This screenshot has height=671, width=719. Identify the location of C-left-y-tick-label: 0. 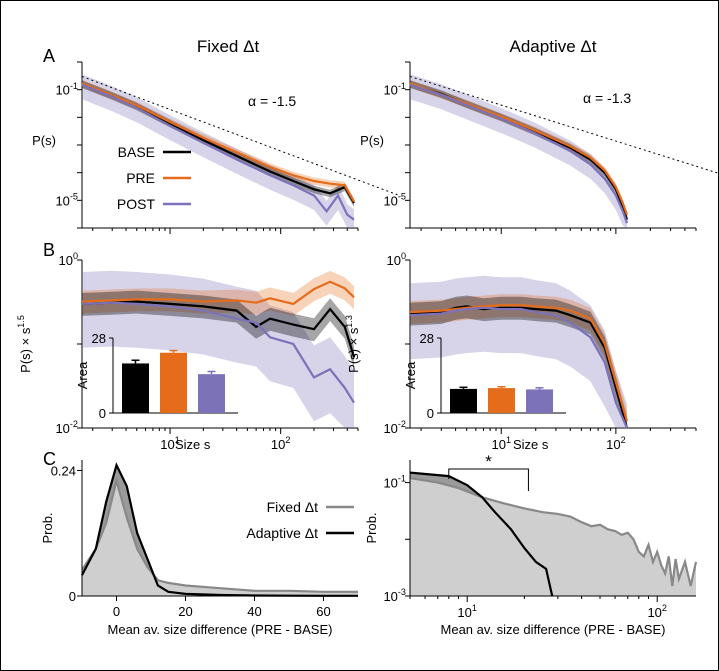
(72, 596).